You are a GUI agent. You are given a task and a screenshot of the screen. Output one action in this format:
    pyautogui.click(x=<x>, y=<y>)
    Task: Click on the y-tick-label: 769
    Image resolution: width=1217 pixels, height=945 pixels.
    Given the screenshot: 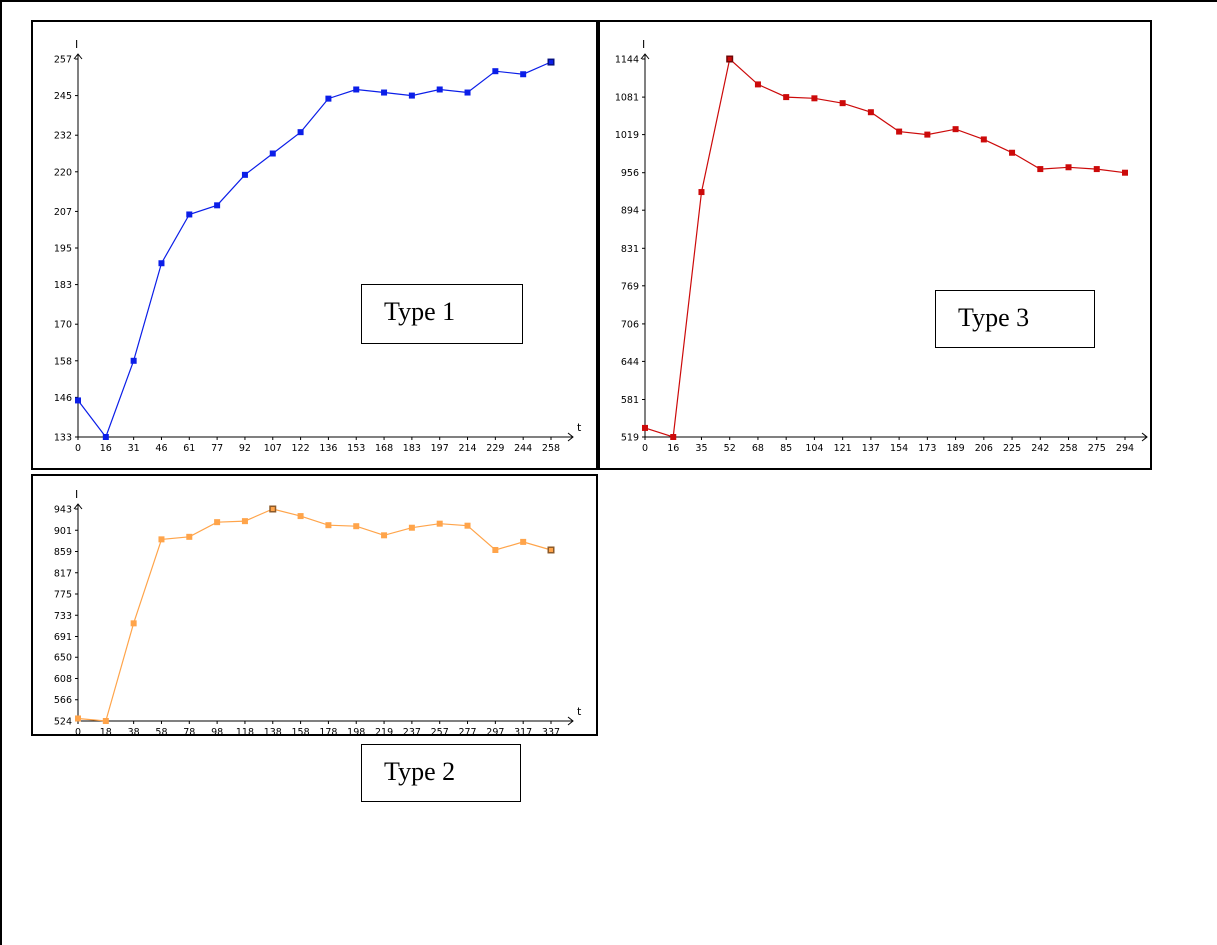 What is the action you would take?
    pyautogui.click(x=630, y=286)
    